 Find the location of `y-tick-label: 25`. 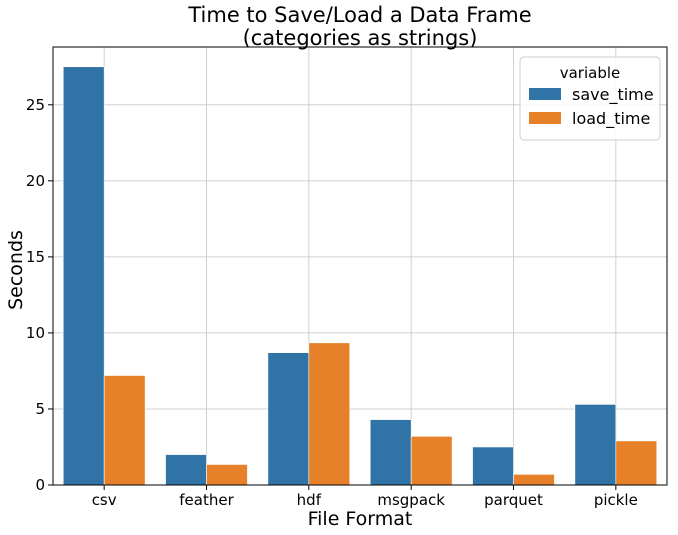

y-tick-label: 25 is located at coordinates (35, 105).